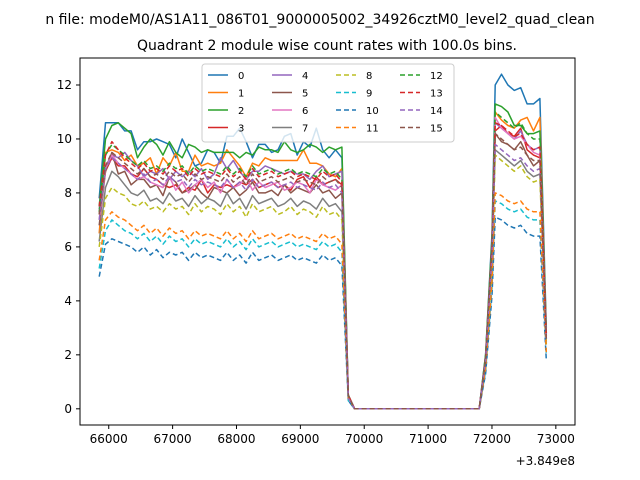 Image resolution: width=640 pixels, height=480 pixels. Describe the element at coordinates (492, 439) in the screenshot. I see `x-tick-label: 72000` at that location.